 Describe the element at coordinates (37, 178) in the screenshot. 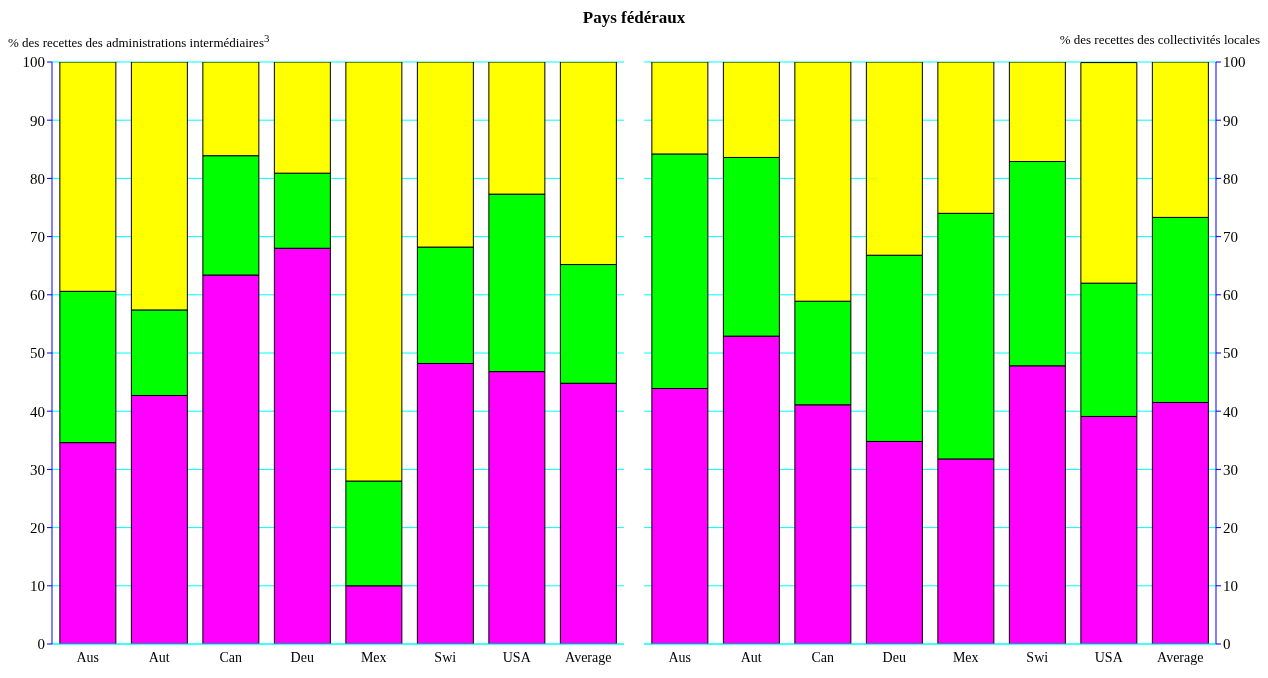

I see `y-tick-label: 80` at that location.